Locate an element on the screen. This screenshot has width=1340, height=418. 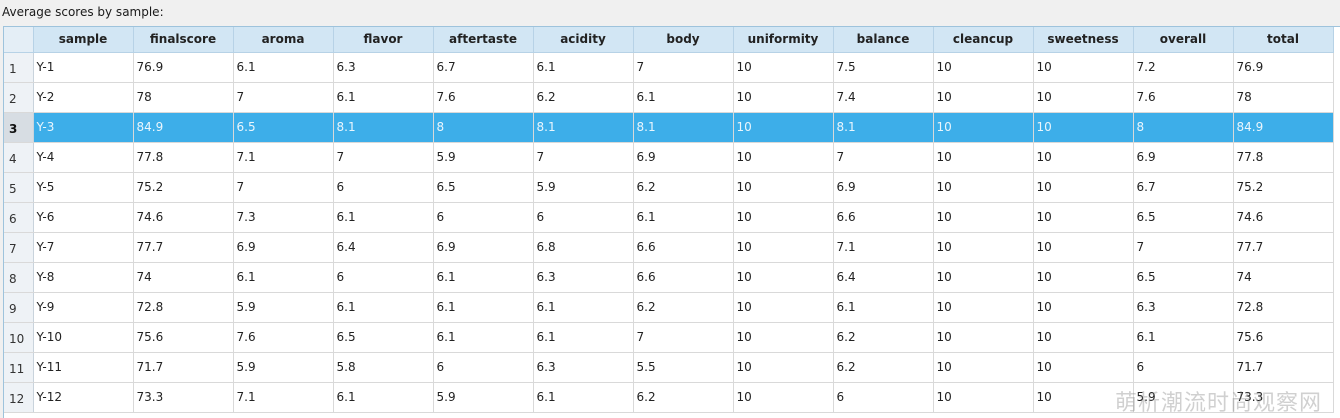
cell-finalscore: 75.6 is located at coordinates (183, 337).